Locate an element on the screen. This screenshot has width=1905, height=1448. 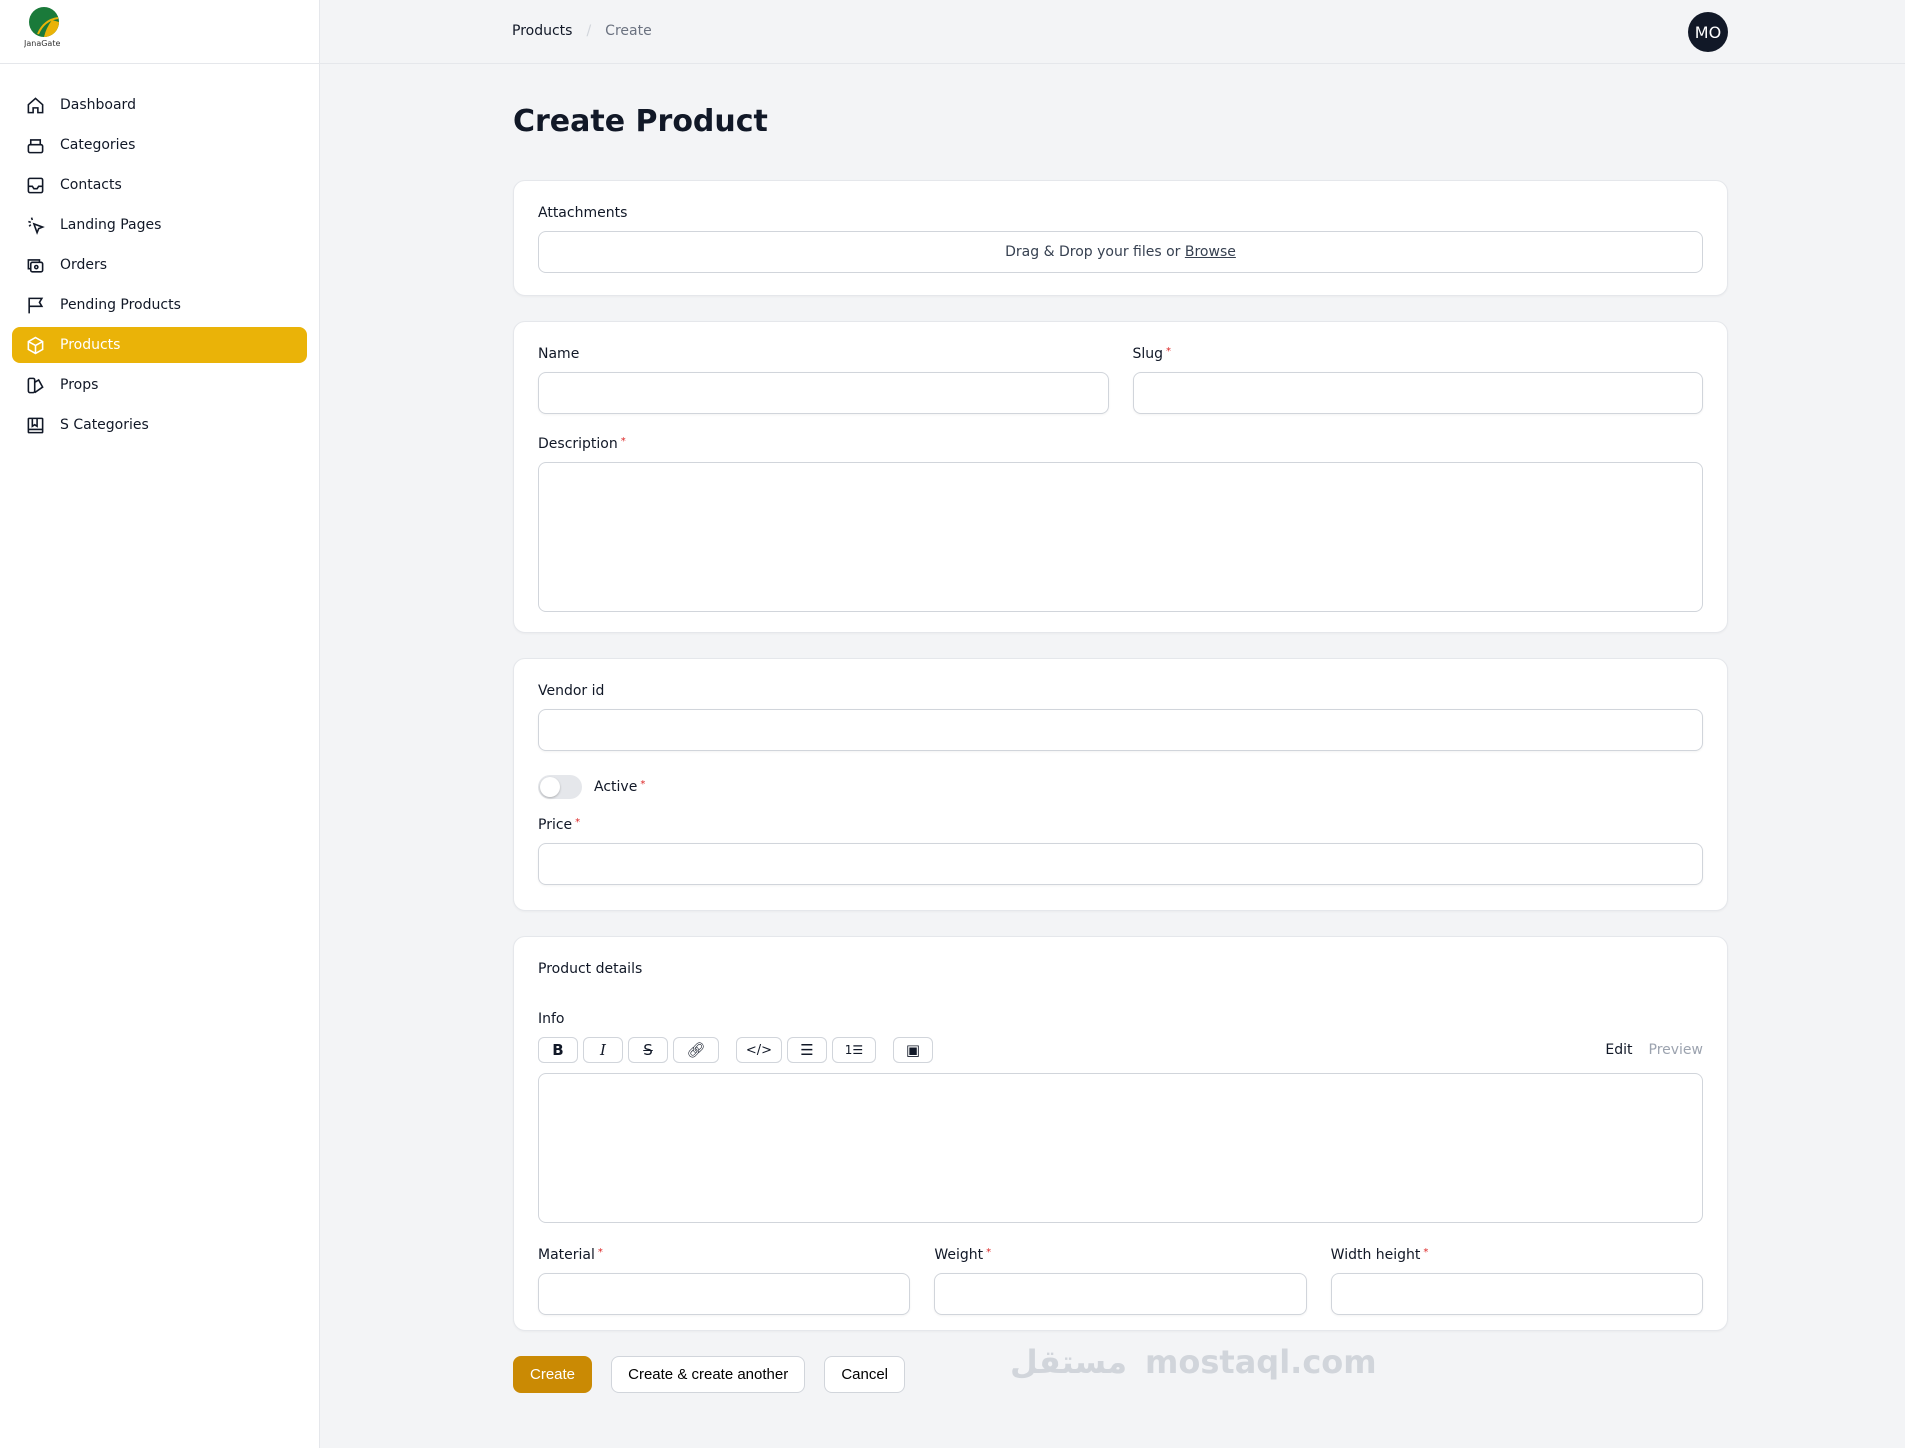
watermark: مستقل mostaql.com is located at coordinates (1193, 1362).